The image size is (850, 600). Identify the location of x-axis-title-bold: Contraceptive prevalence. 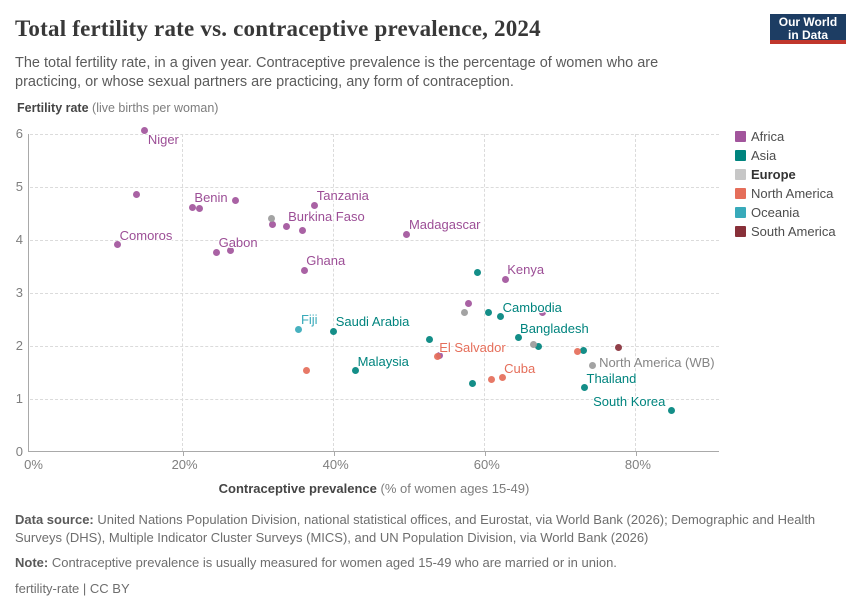
(297, 488).